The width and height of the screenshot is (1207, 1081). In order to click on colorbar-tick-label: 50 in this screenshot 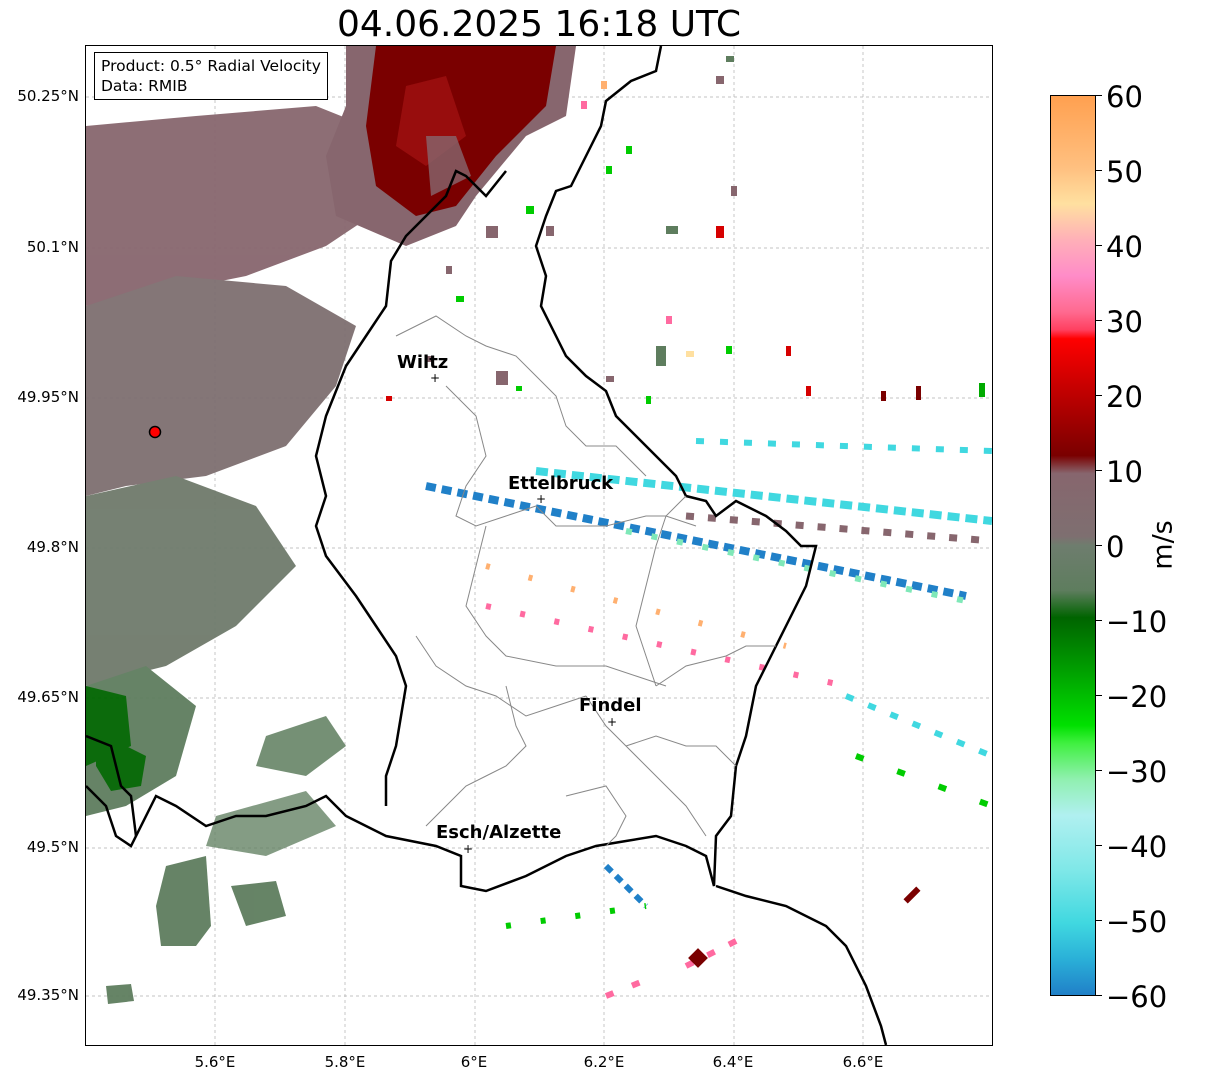, I will do `click(1124, 172)`.